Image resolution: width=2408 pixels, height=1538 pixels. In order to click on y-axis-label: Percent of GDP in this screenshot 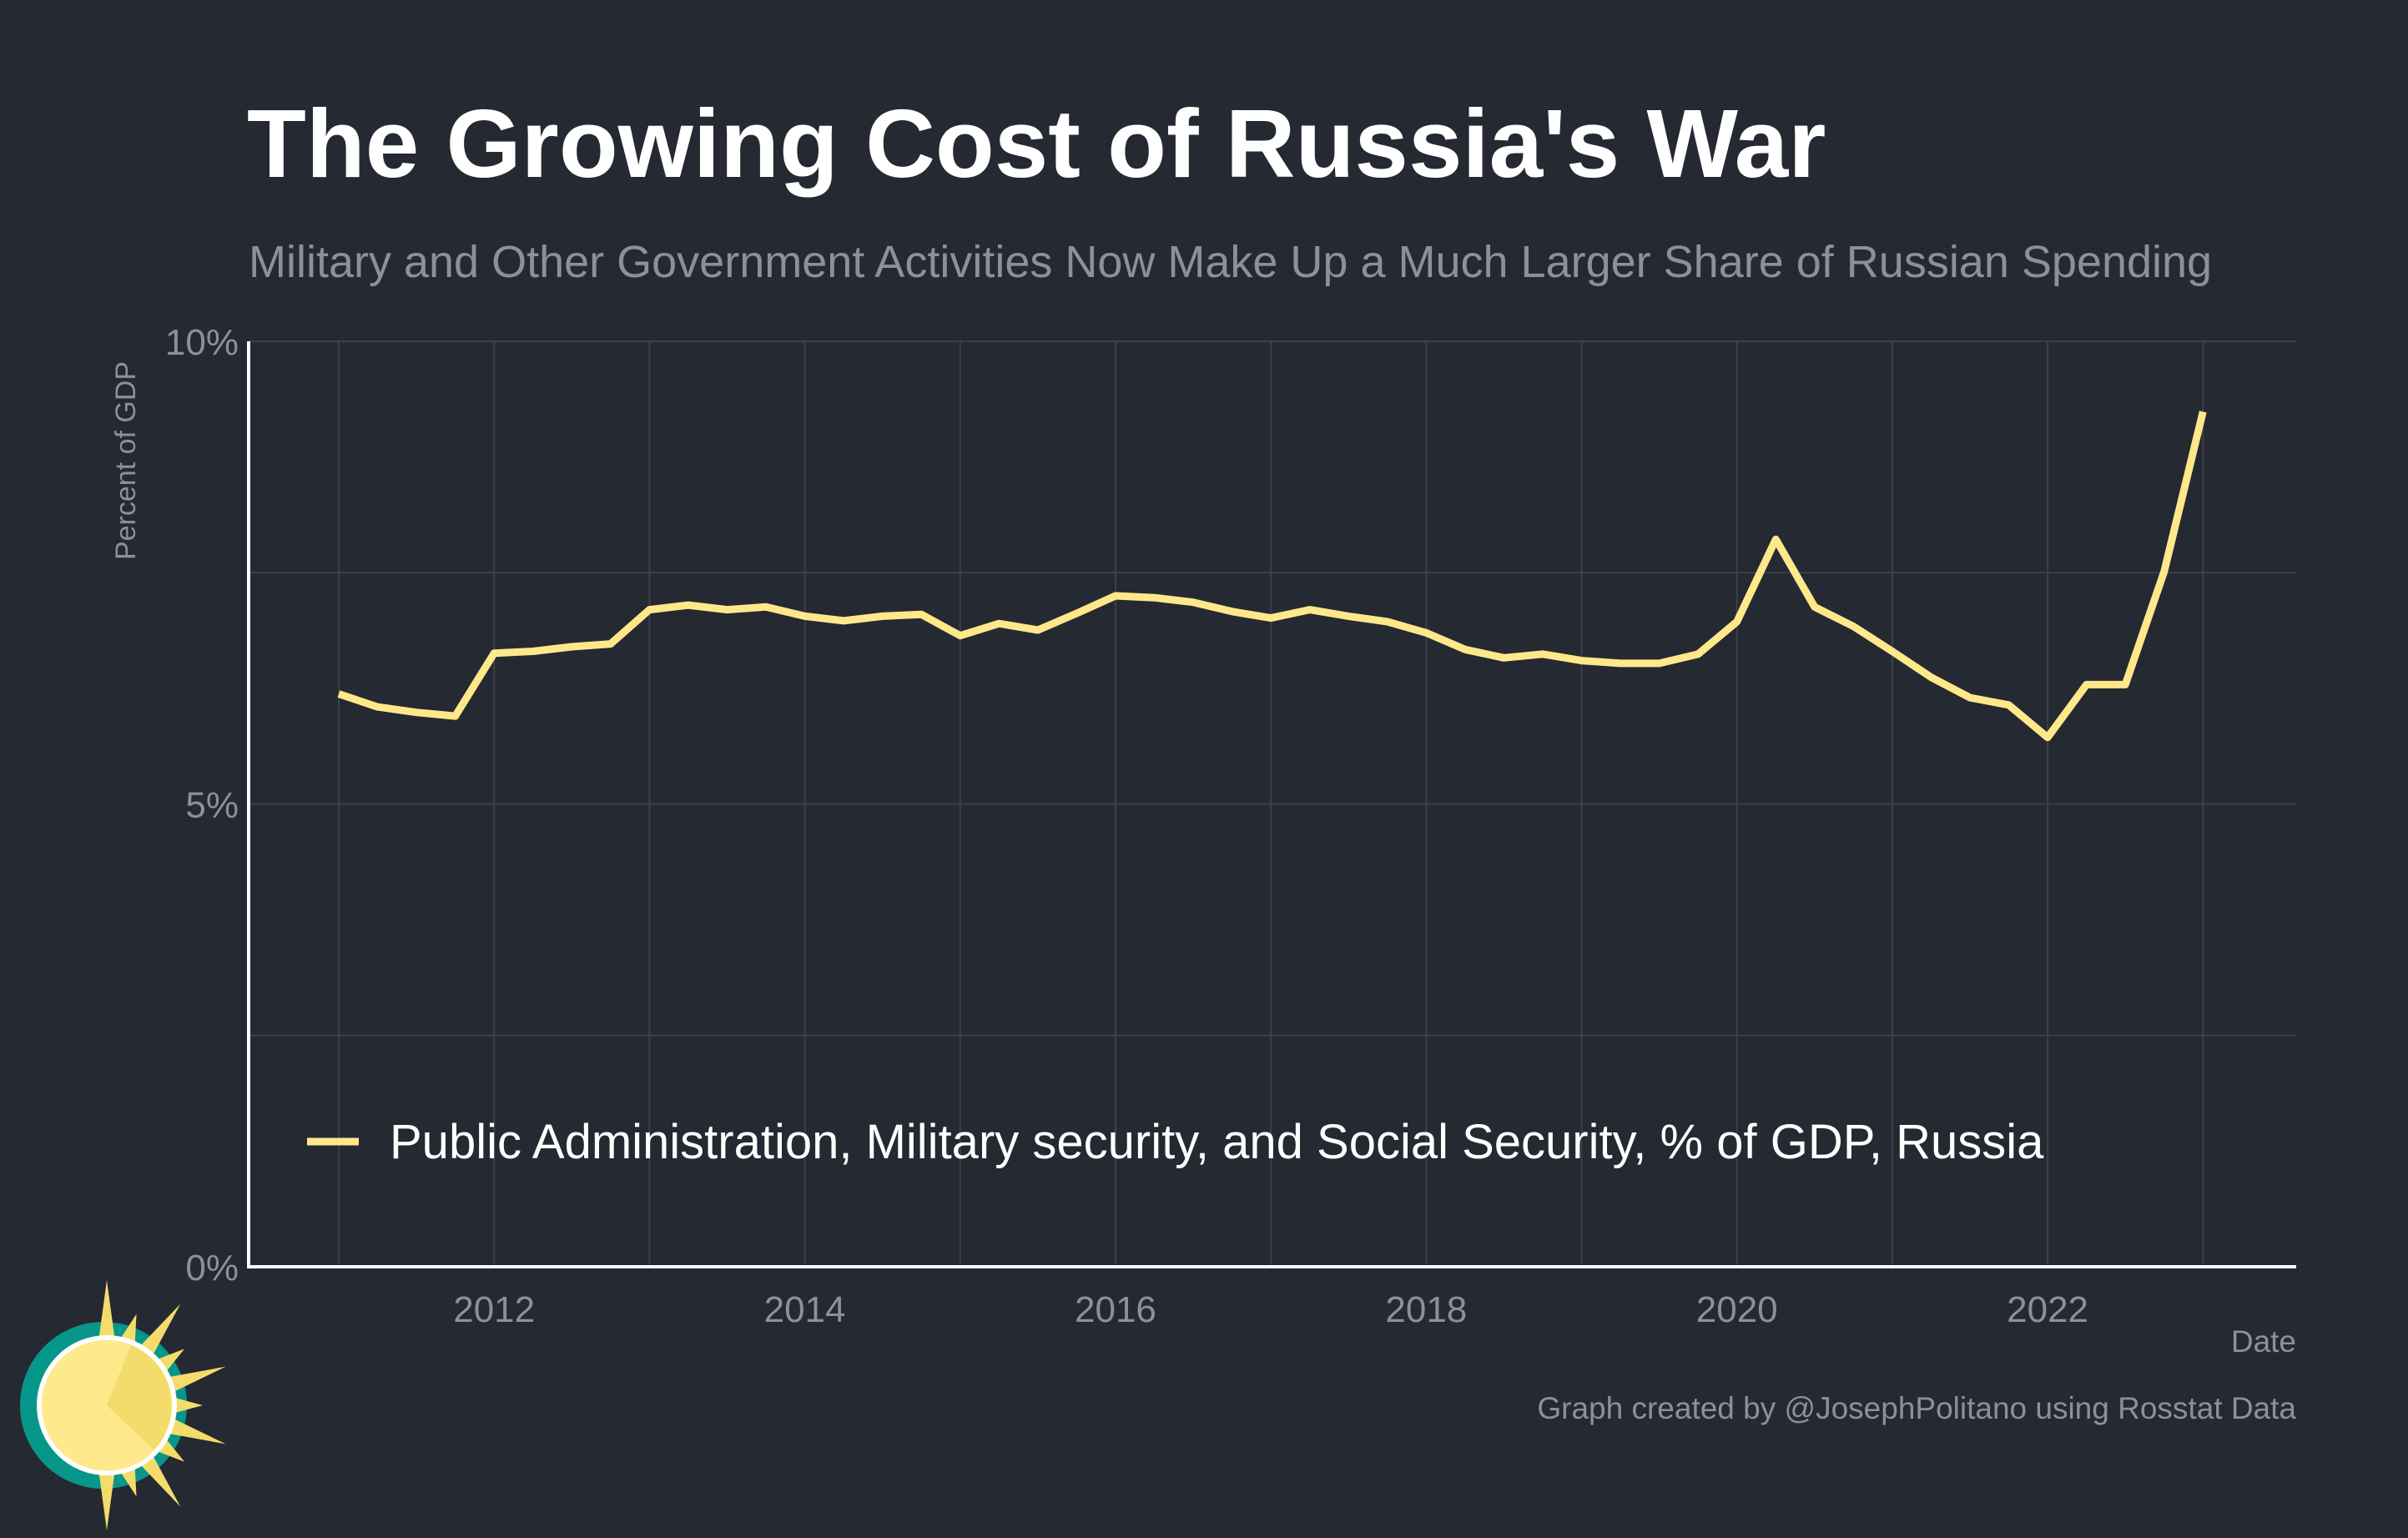, I will do `click(126, 460)`.